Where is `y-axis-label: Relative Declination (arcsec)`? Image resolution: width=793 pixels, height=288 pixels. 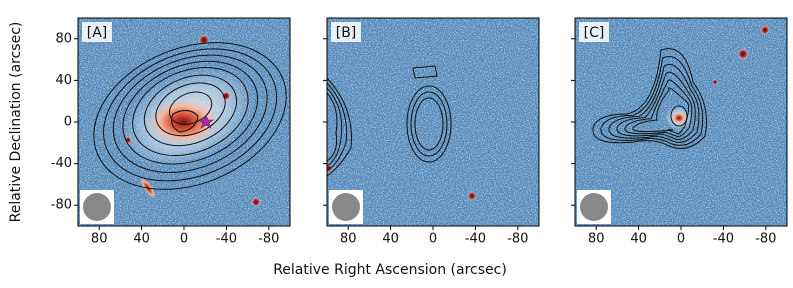 y-axis-label: Relative Declination (arcsec) is located at coordinates (16, 122).